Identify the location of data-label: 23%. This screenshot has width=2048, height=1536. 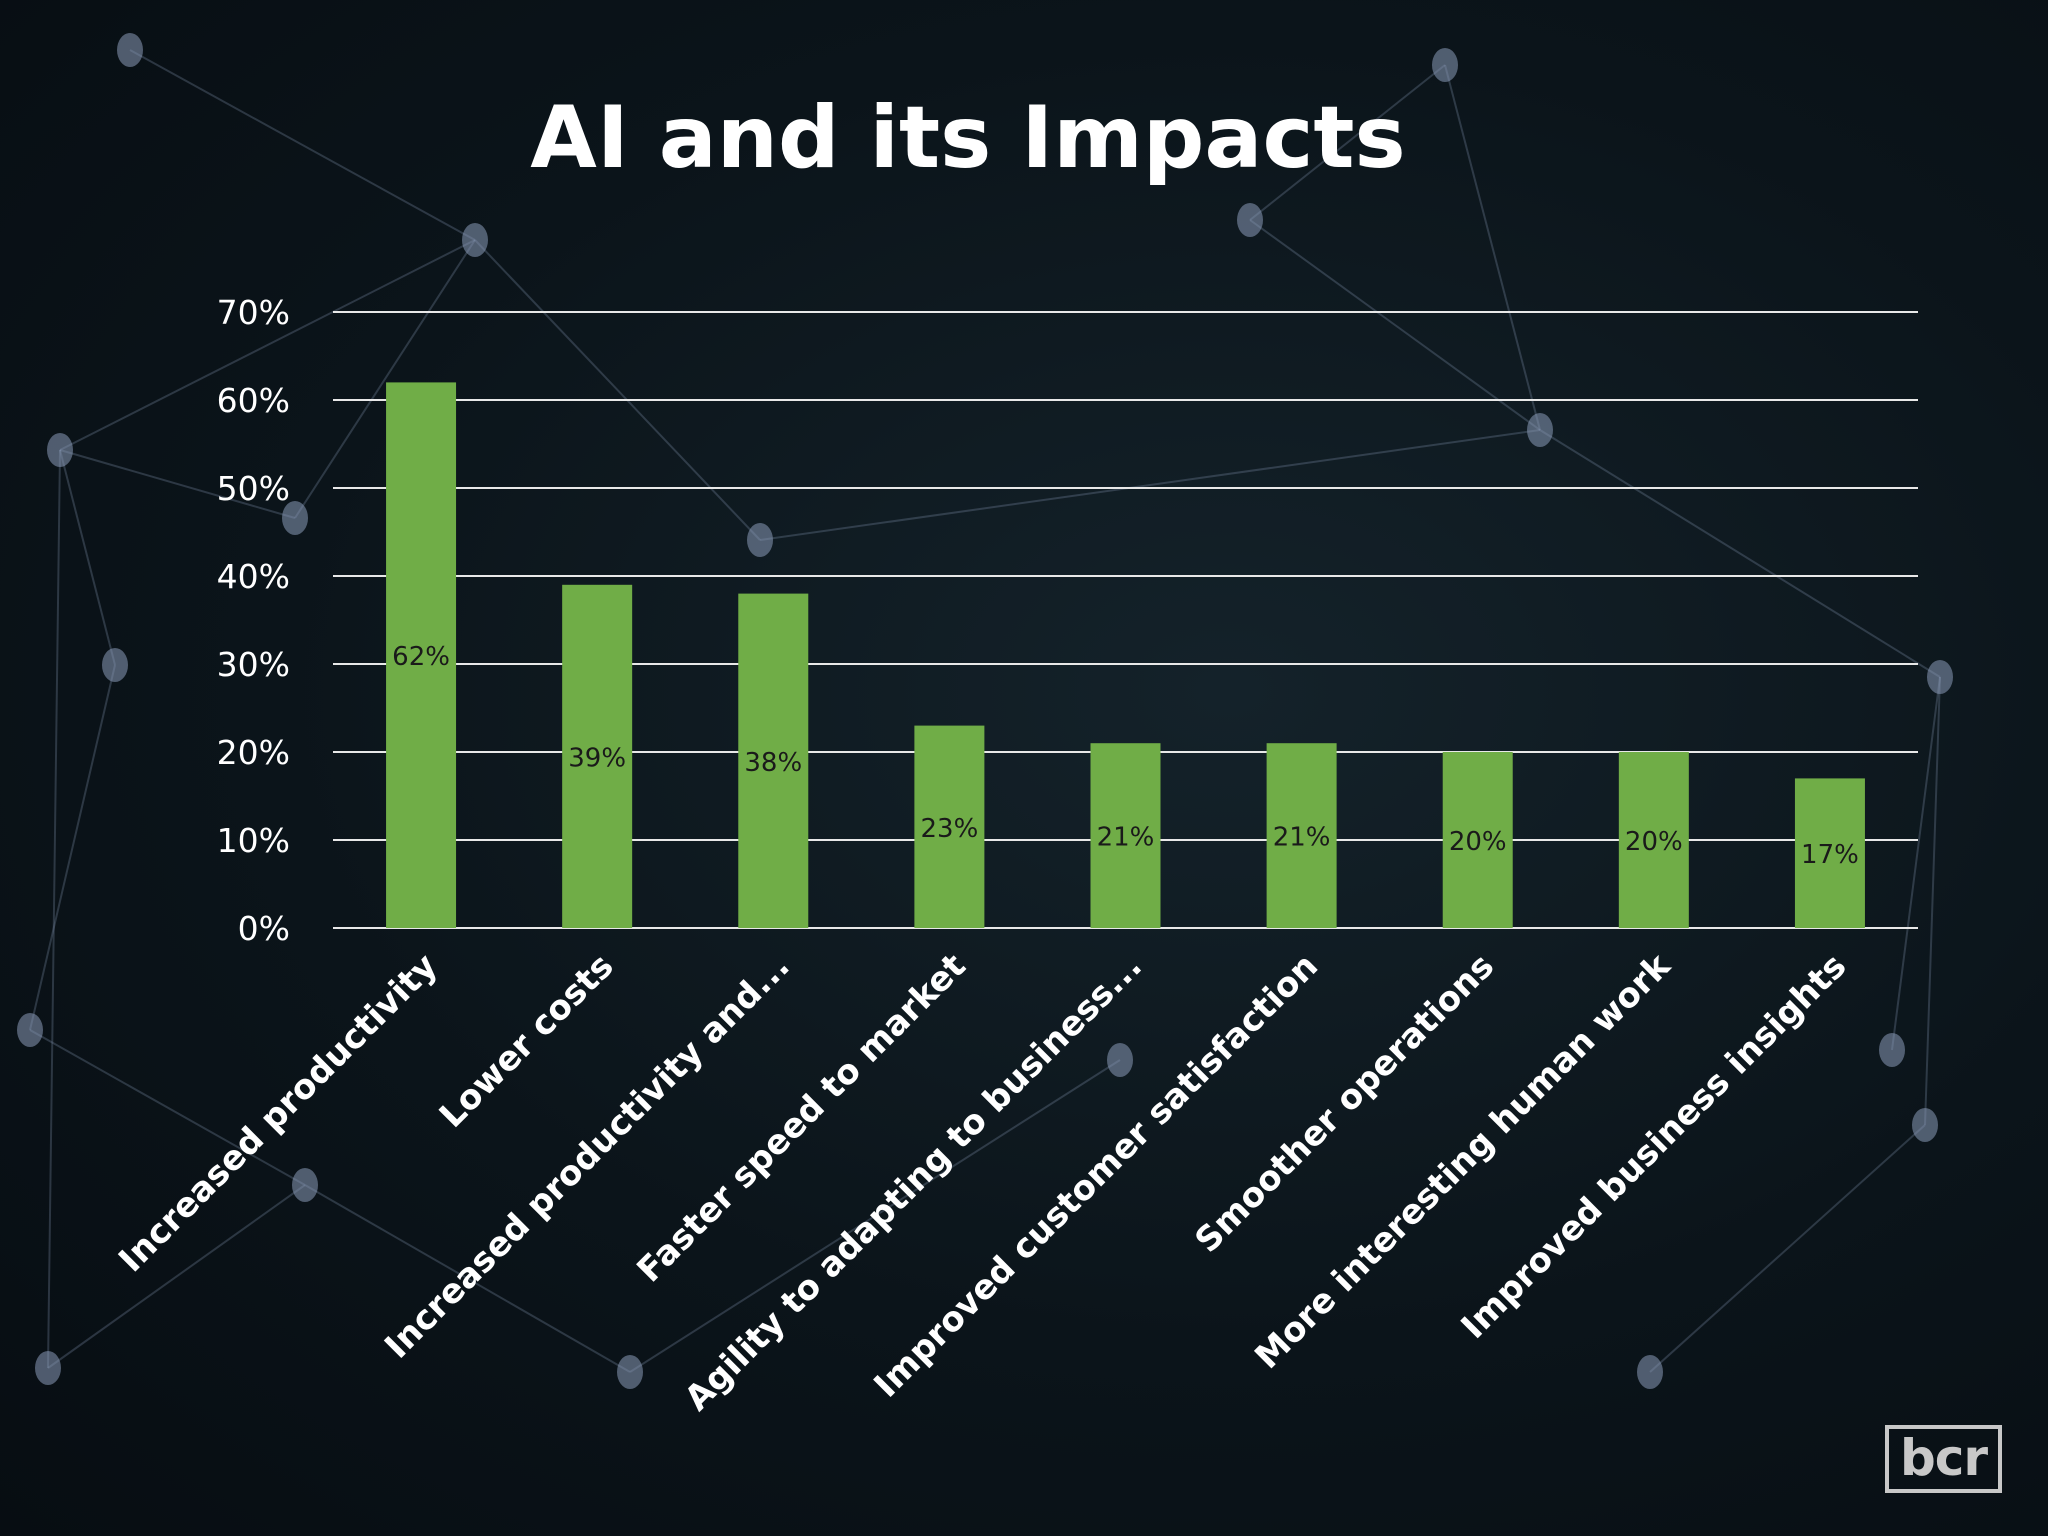
(949, 829).